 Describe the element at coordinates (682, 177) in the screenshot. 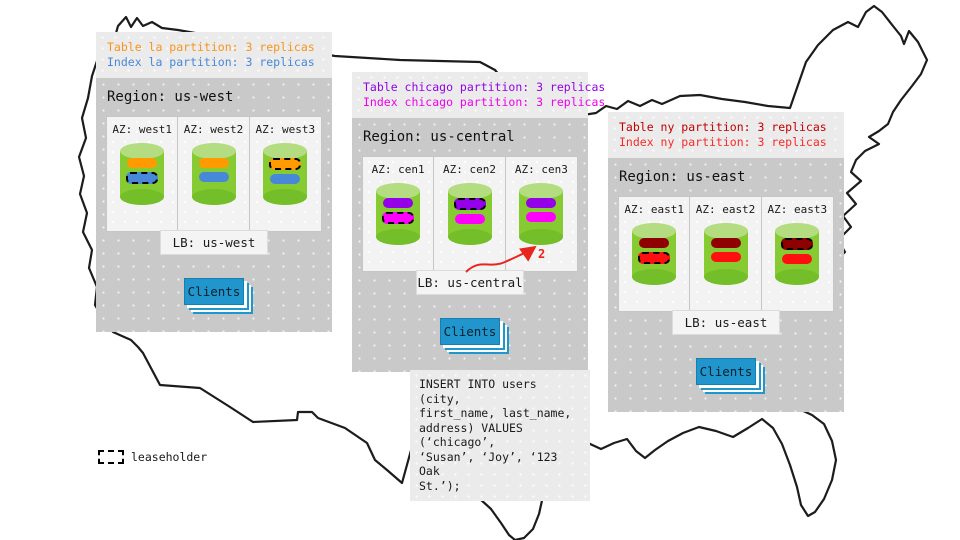

I see `region-title: Region: us-east` at that location.